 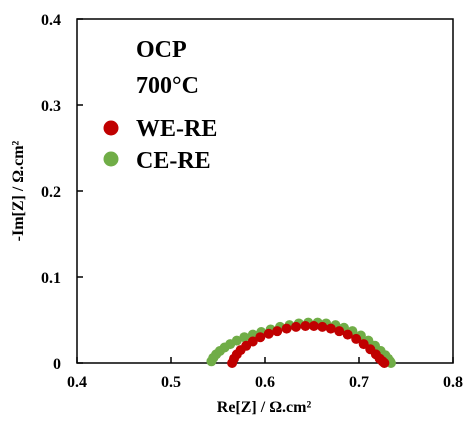 I want to click on y-tick-label: 0.1, so click(x=51, y=278).